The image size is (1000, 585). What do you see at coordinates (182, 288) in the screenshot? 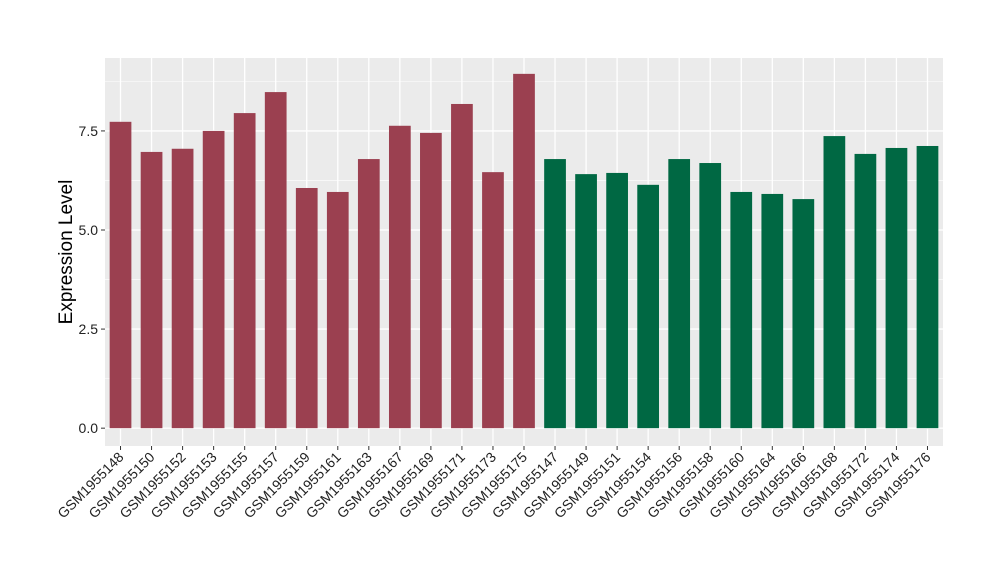
I see `bar-GSM1955152` at bounding box center [182, 288].